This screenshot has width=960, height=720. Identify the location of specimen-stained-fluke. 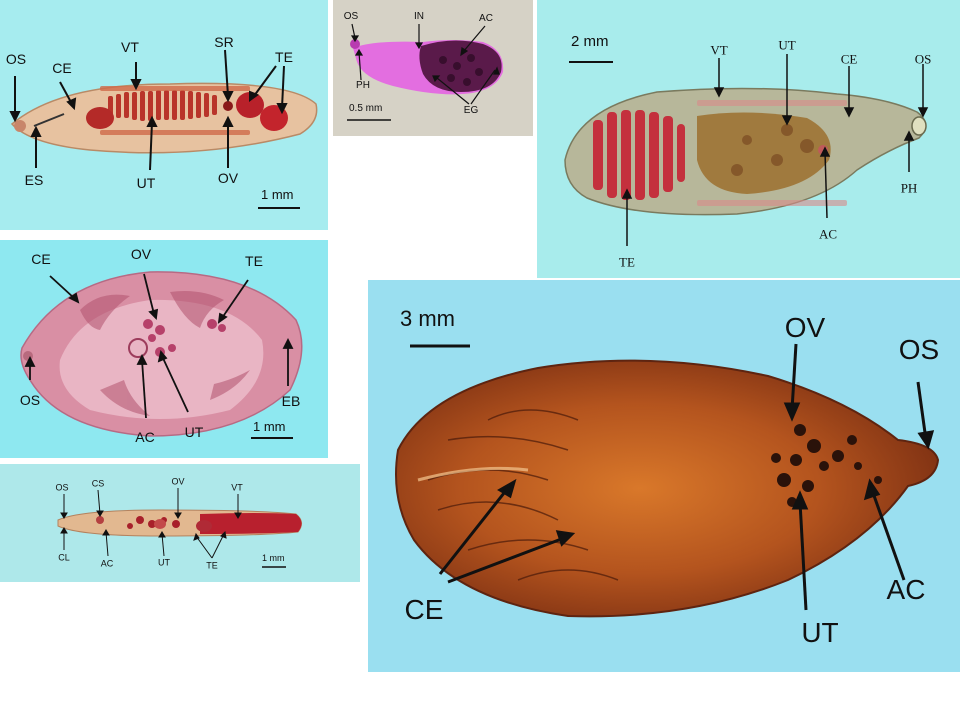
(425, 72).